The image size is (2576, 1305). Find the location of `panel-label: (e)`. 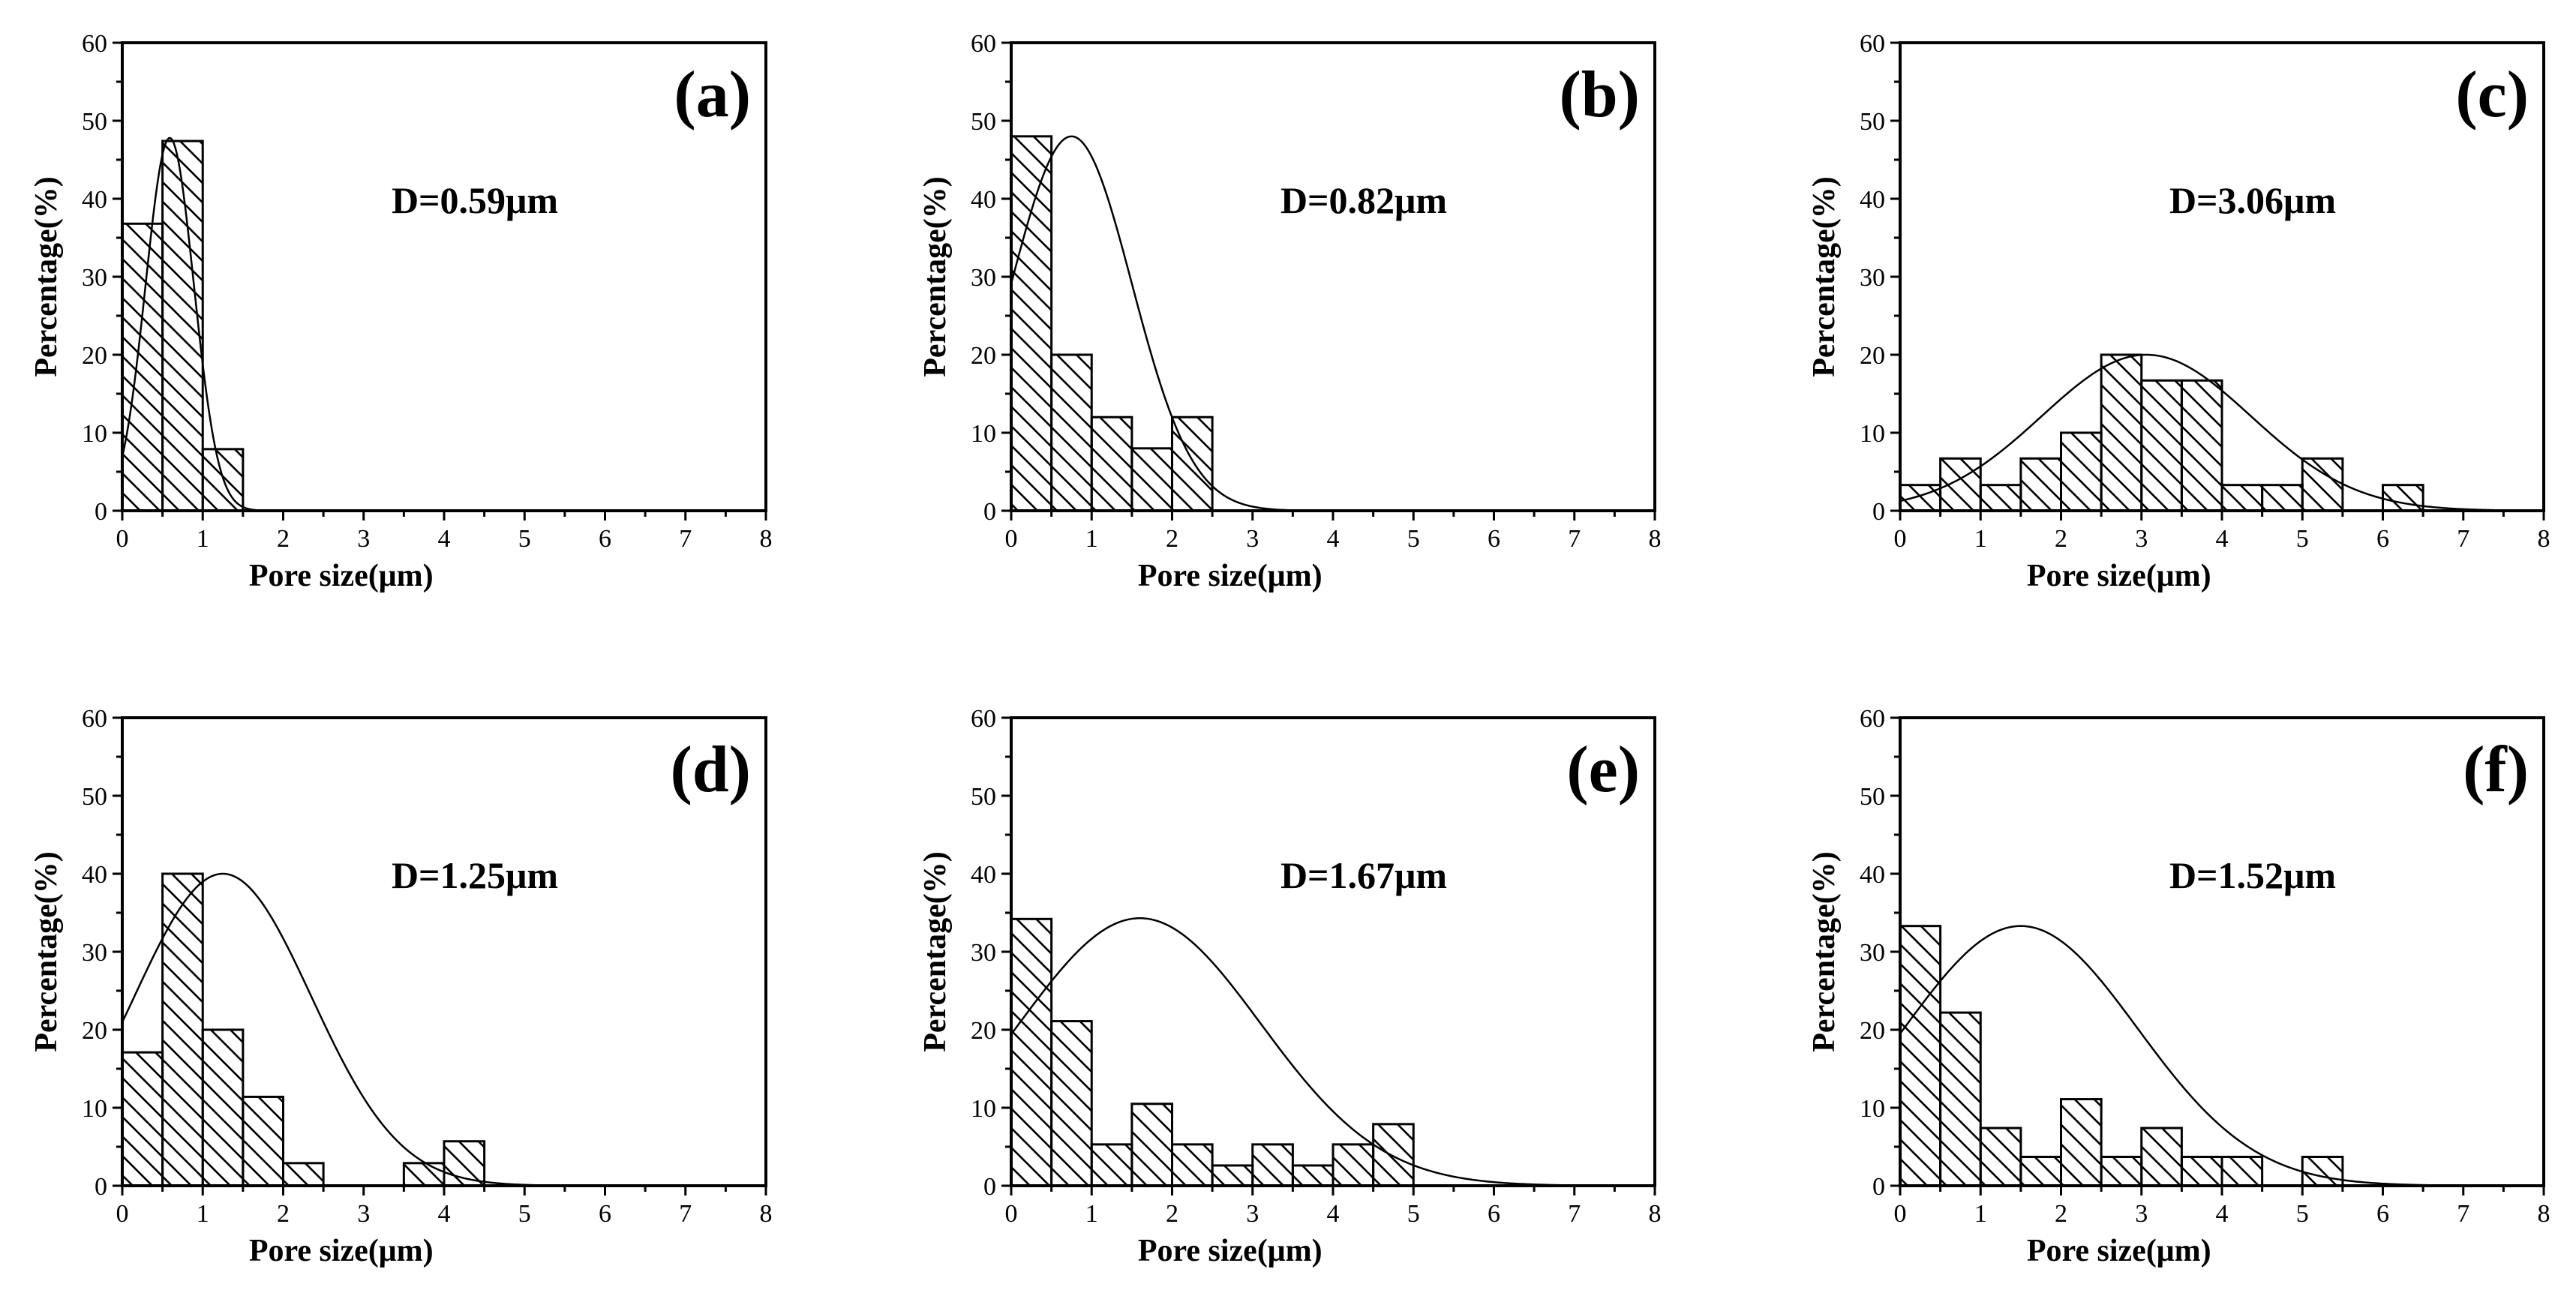

panel-label: (e) is located at coordinates (1603, 770).